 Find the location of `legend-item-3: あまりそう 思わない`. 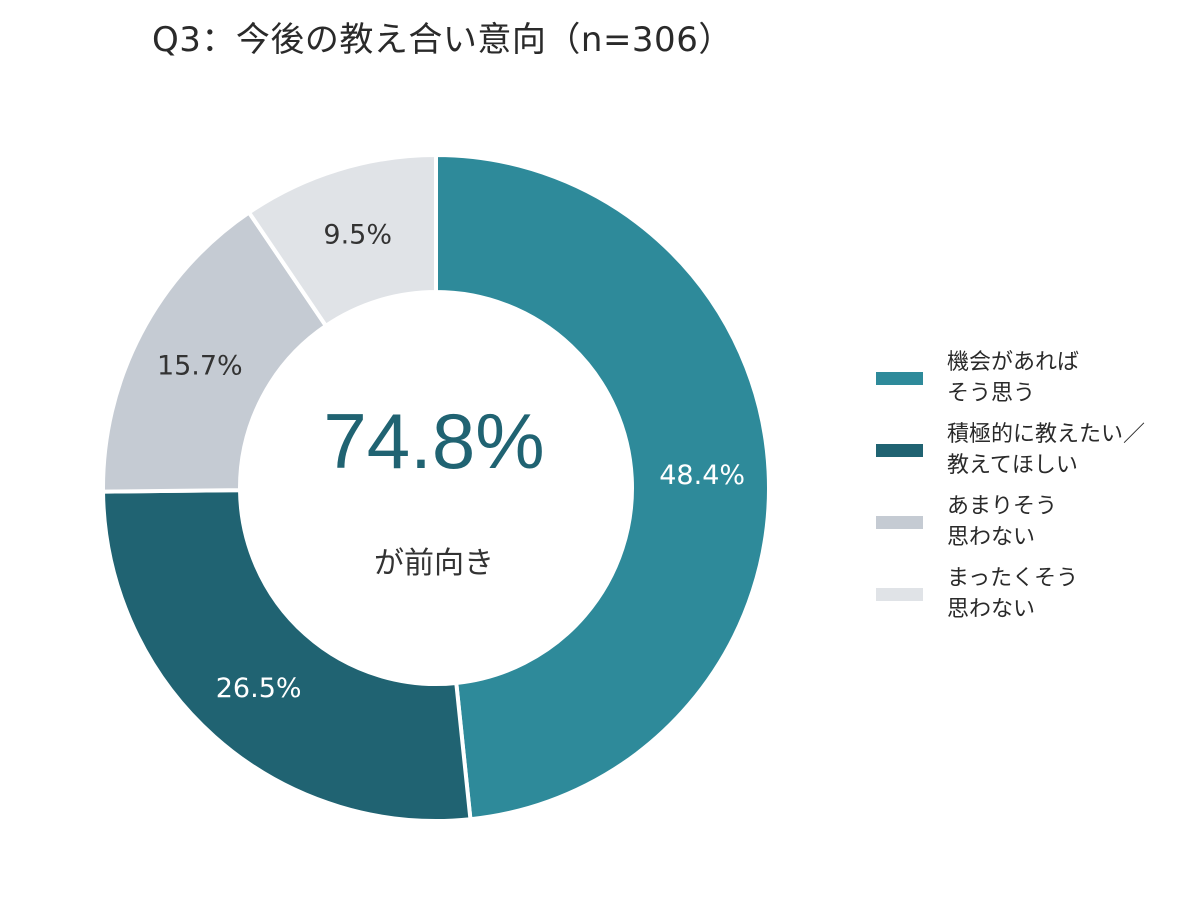

legend-item-3: あまりそう 思わない is located at coordinates (1036, 522).